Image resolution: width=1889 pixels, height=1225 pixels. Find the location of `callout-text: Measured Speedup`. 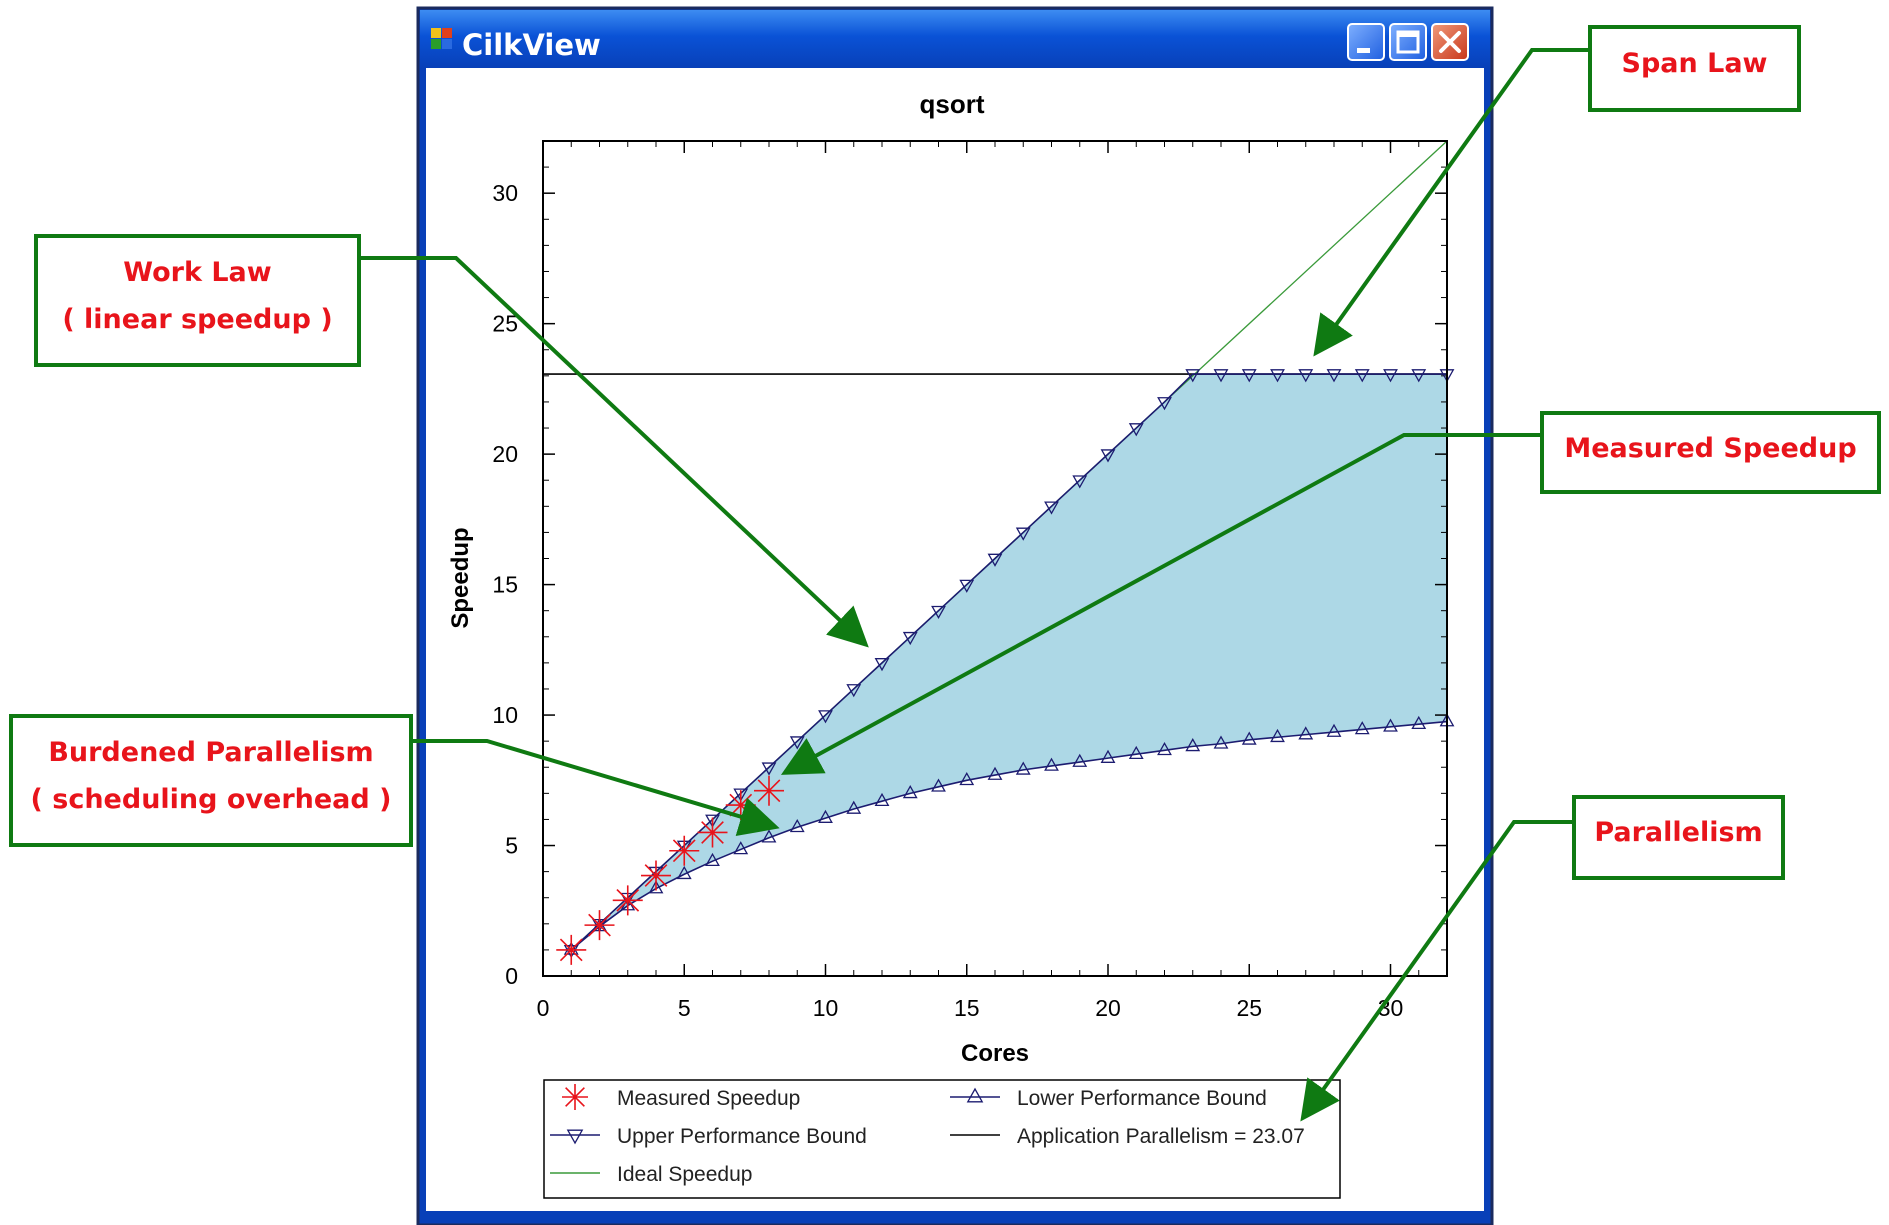

callout-text: Measured Speedup is located at coordinates (1710, 448).